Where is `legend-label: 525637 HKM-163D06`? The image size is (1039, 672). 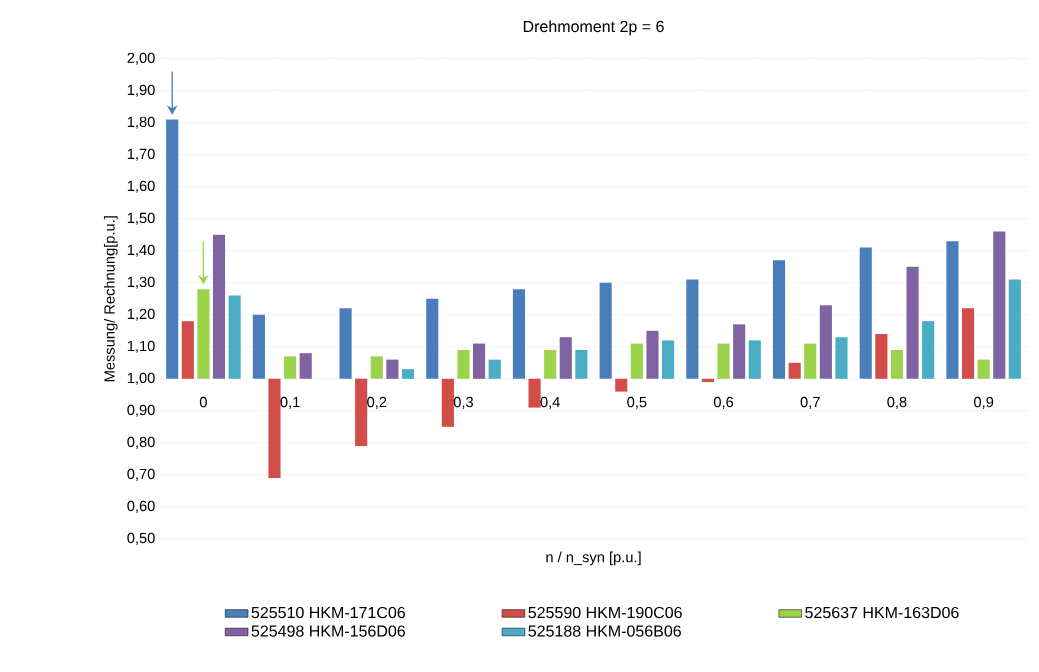 legend-label: 525637 HKM-163D06 is located at coordinates (882, 612).